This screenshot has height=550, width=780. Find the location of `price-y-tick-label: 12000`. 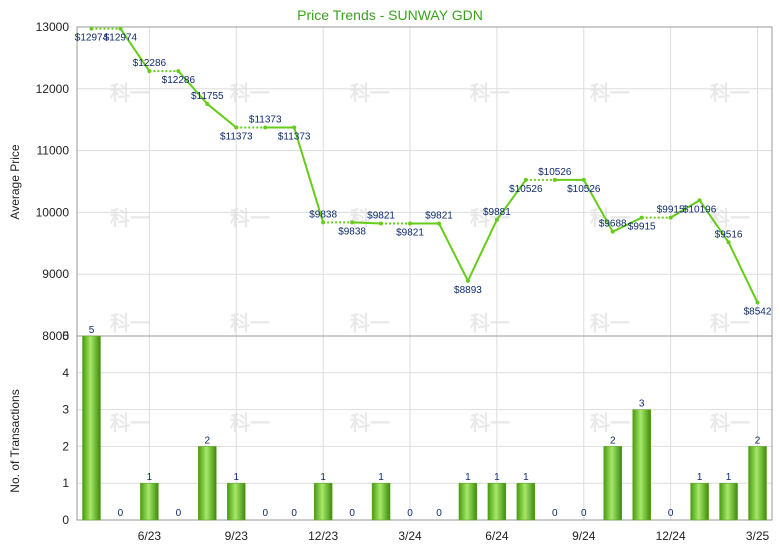

price-y-tick-label: 12000 is located at coordinates (53, 89).